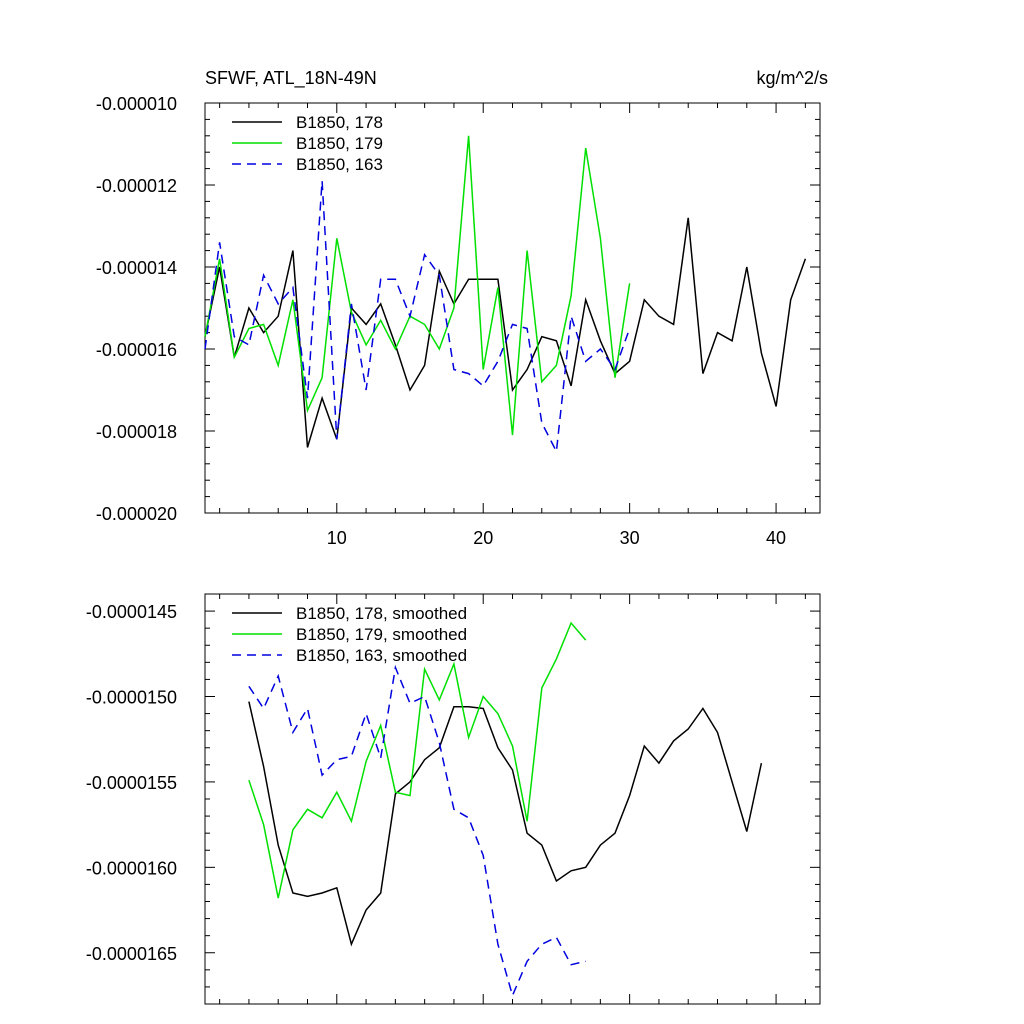 The image size is (1024, 1024). Describe the element at coordinates (291, 78) in the screenshot. I see `chart-title: SFWF, ATL_18N-49N` at that location.